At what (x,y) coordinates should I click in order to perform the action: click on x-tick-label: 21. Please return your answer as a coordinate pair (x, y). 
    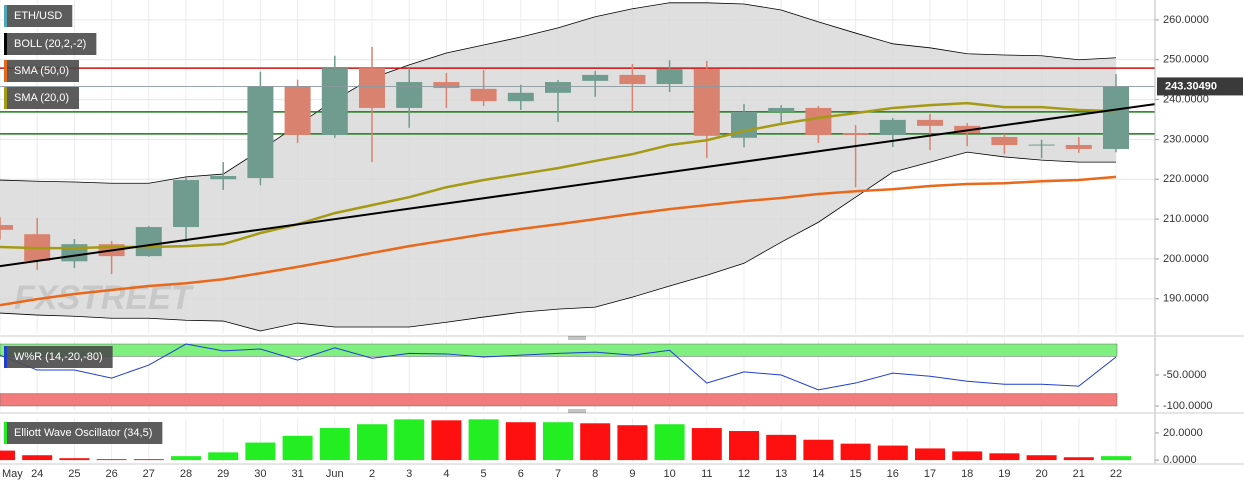
    Looking at the image, I should click on (1079, 474).